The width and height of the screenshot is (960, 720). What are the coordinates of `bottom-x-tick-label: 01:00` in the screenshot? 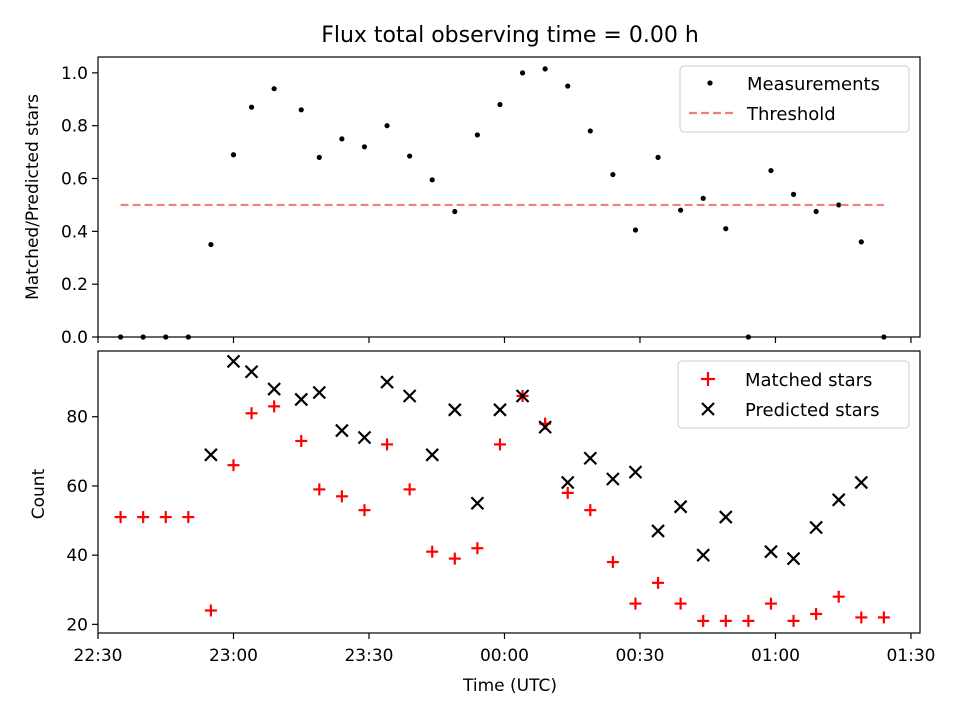 It's located at (775, 656).